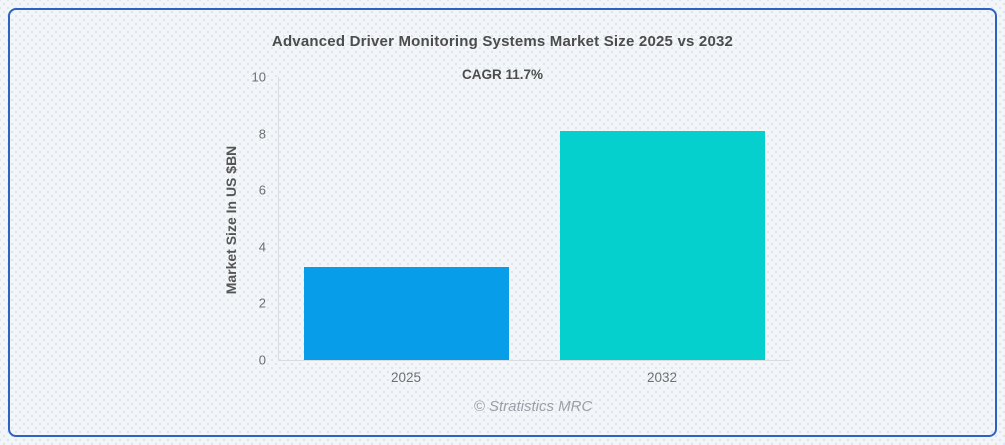 The width and height of the screenshot is (1005, 445). What do you see at coordinates (262, 134) in the screenshot?
I see `y-tick-label: 8` at bounding box center [262, 134].